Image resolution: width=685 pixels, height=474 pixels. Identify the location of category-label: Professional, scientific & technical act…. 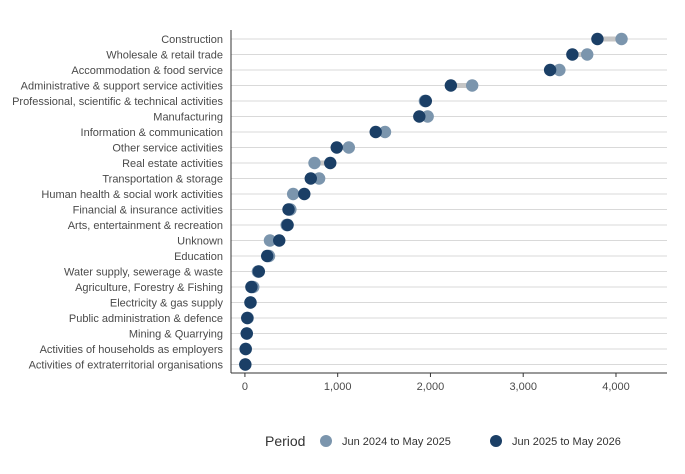
(117, 102).